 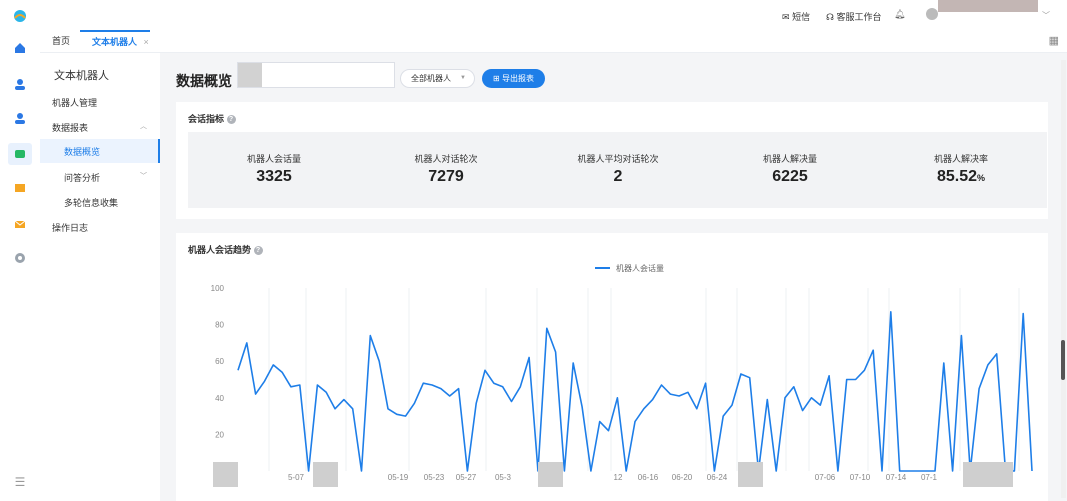 I want to click on tab-bar: 首页 文本机器人 × ▦, so click(x=553, y=41).